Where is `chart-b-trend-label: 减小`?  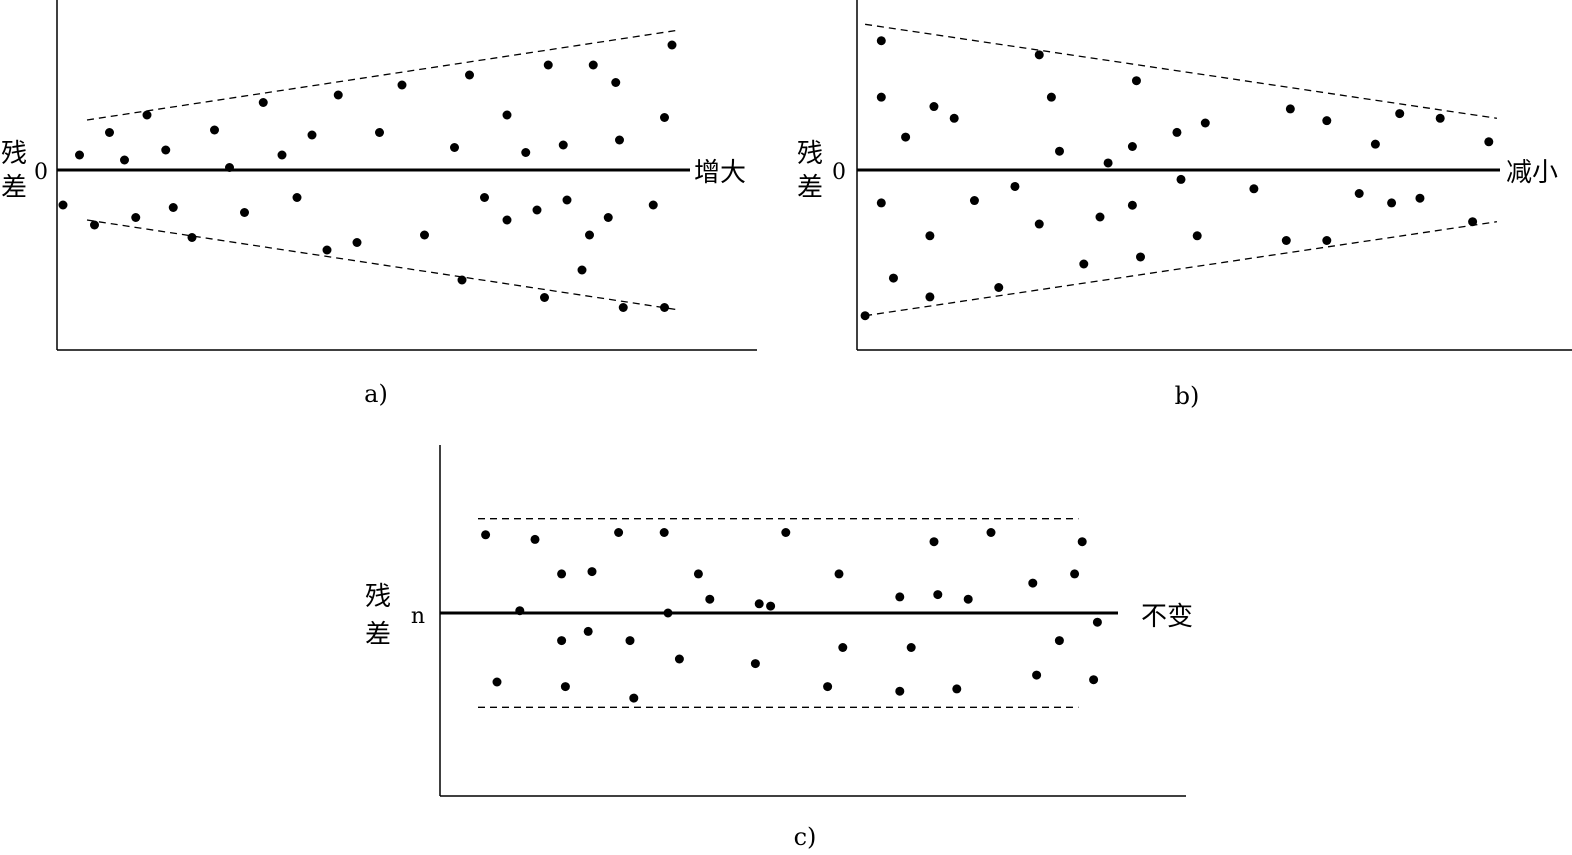
chart-b-trend-label: 减小 is located at coordinates (1532, 173).